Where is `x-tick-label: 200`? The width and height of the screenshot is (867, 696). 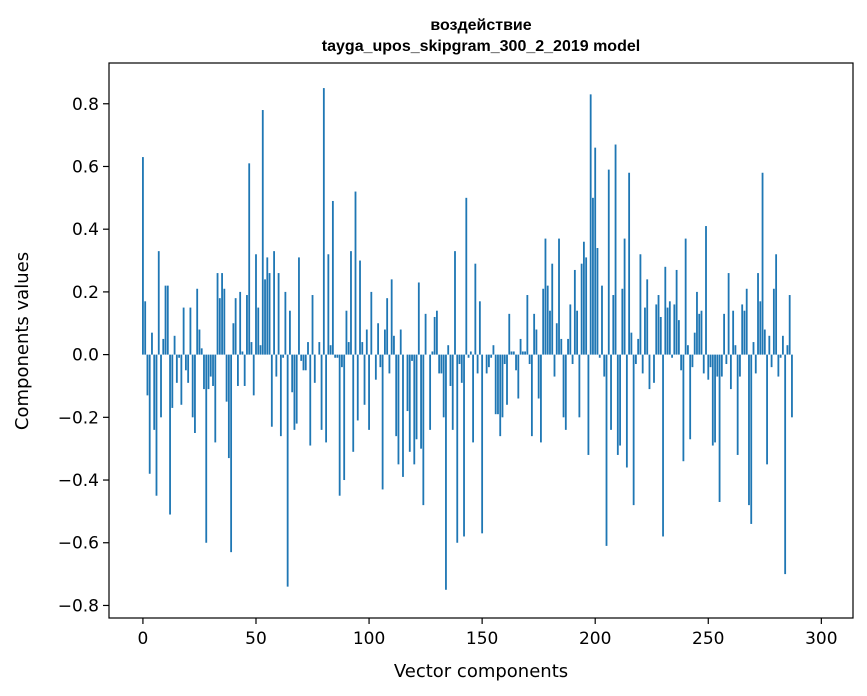 x-tick-label: 200 is located at coordinates (595, 639).